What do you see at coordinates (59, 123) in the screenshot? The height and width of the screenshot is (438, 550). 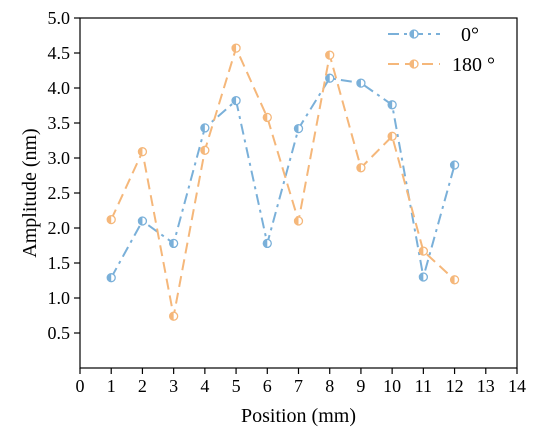 I see `y-tick-label: 3.5` at bounding box center [59, 123].